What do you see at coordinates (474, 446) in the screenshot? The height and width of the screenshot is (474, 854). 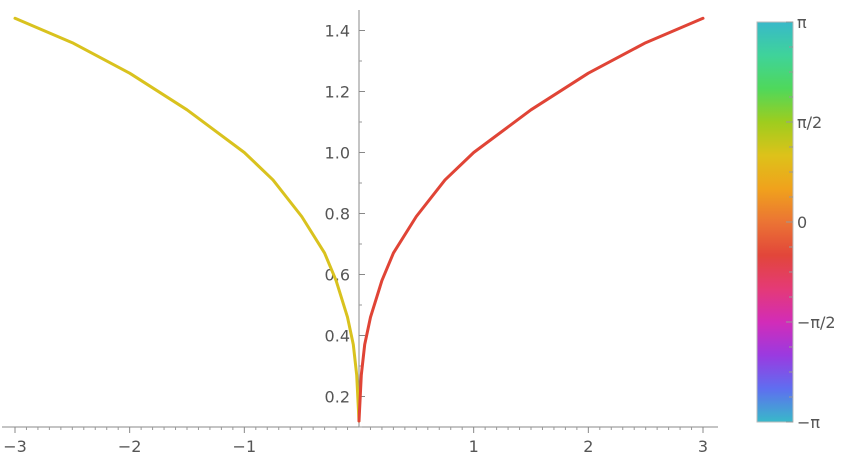 I see `x-tick-label: 1` at bounding box center [474, 446].